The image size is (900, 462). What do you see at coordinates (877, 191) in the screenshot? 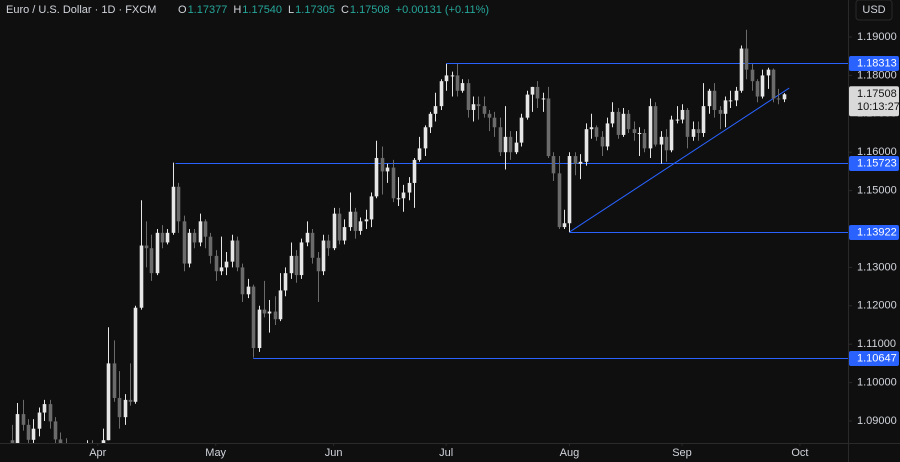
I see `y-tick-label: 1.15000` at bounding box center [877, 191].